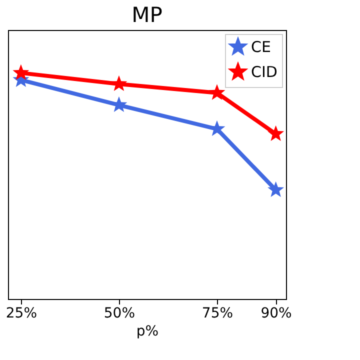  What do you see at coordinates (147, 15) in the screenshot?
I see `chart-title: MP` at bounding box center [147, 15].